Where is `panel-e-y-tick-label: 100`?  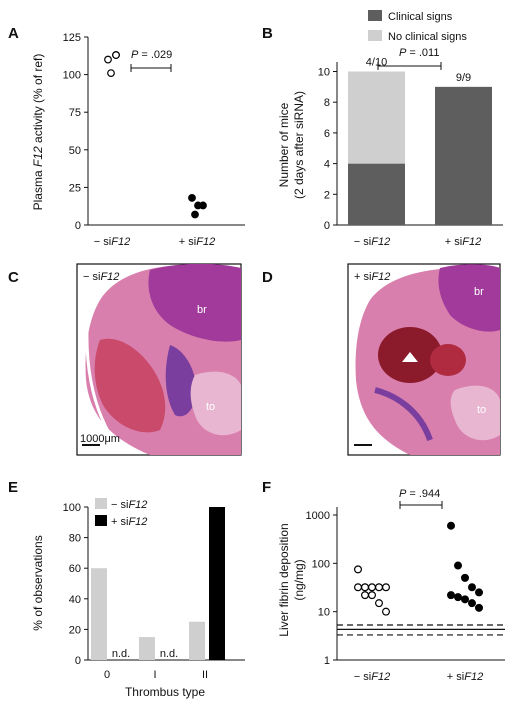
panel-e-y-tick-label: 100 is located at coordinates (72, 508).